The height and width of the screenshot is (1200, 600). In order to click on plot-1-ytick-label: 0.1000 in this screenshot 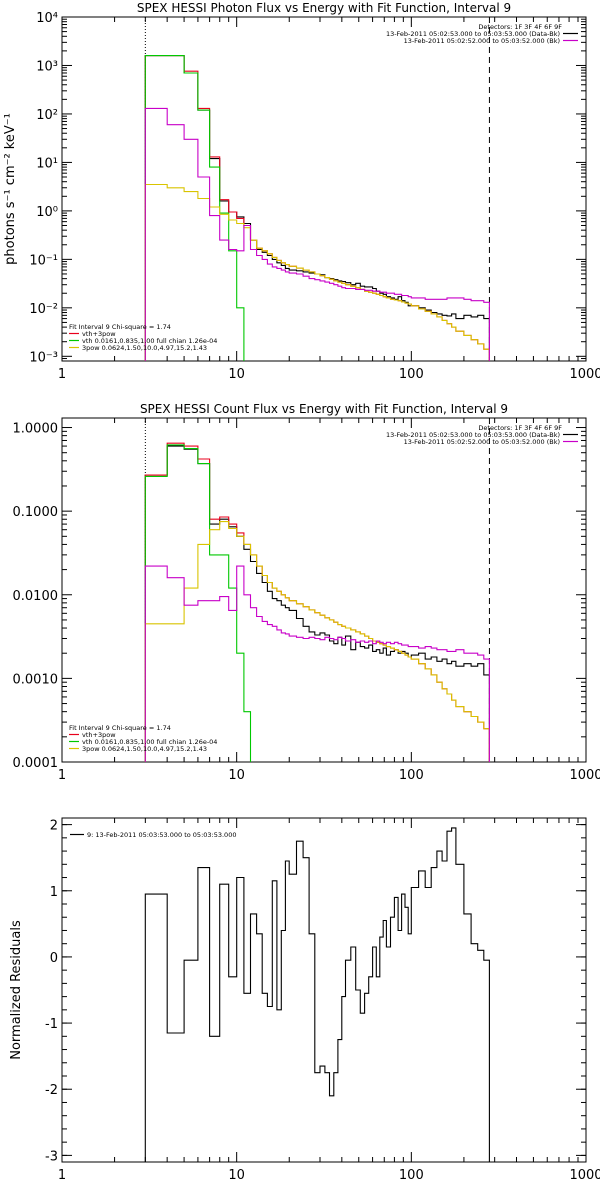, I will do `click(36, 512)`.